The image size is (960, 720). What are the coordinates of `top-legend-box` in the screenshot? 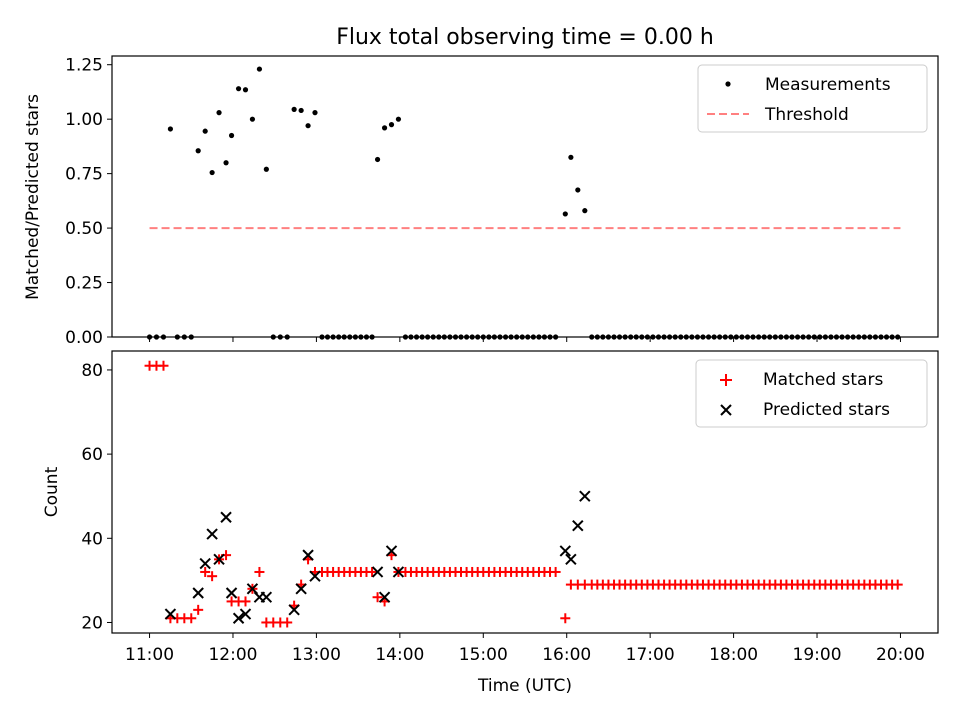 It's located at (812, 98).